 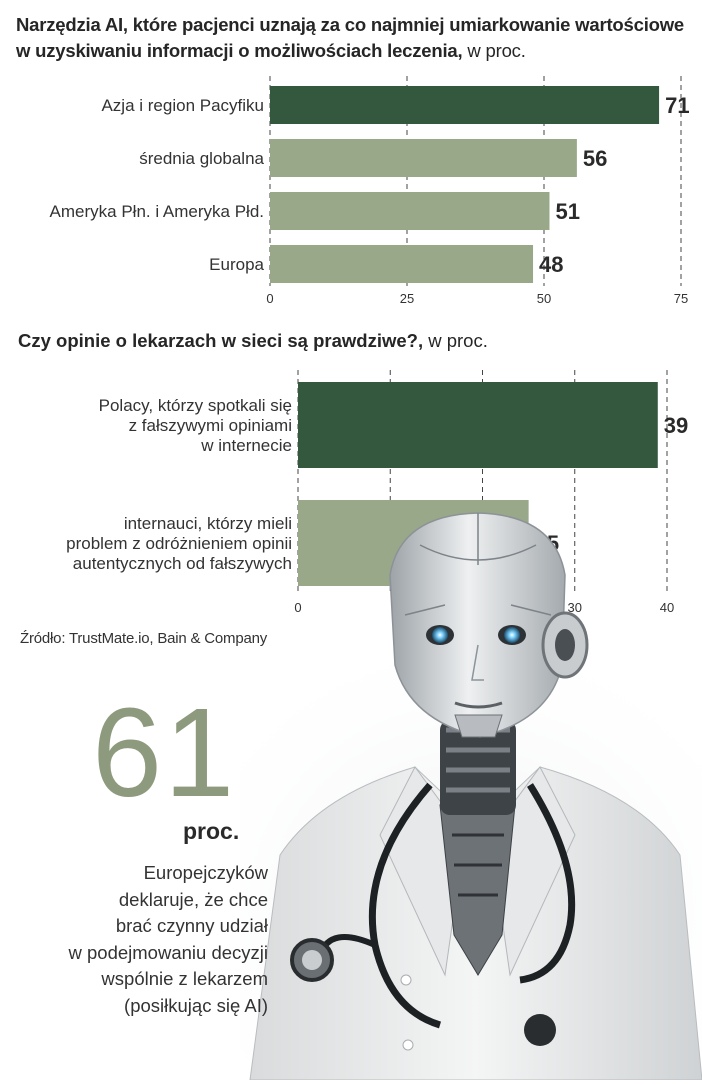 What do you see at coordinates (144, 638) in the screenshot?
I see `source-note: Źródło: TrustMate.io, Bain & Company` at bounding box center [144, 638].